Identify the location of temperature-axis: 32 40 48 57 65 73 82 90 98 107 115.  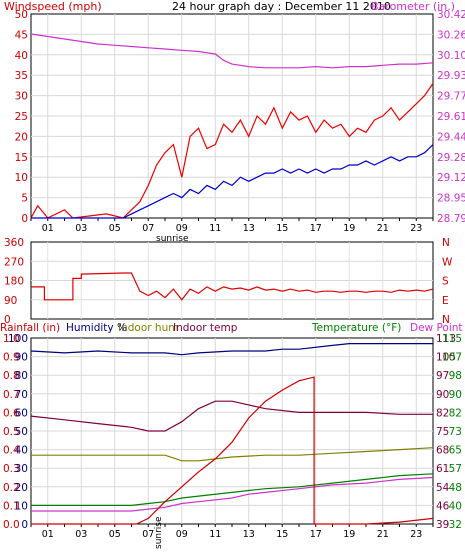
(452, 432).